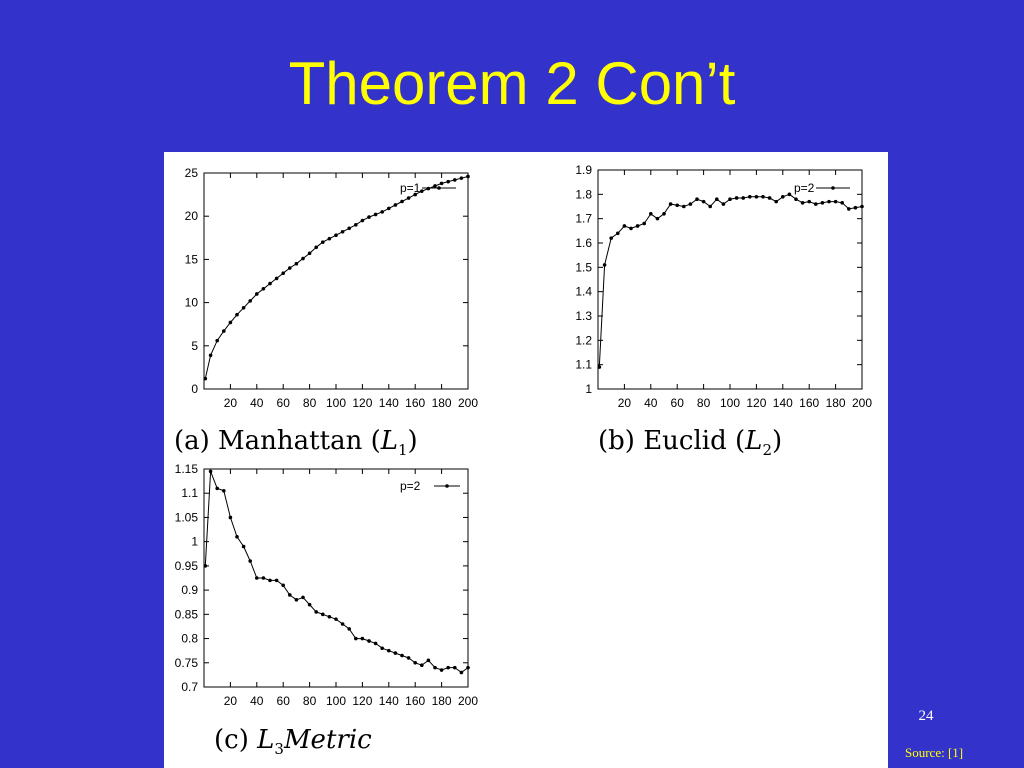 Image resolution: width=1024 pixels, height=768 pixels. I want to click on y-tick-label: 1.9, so click(583, 170).